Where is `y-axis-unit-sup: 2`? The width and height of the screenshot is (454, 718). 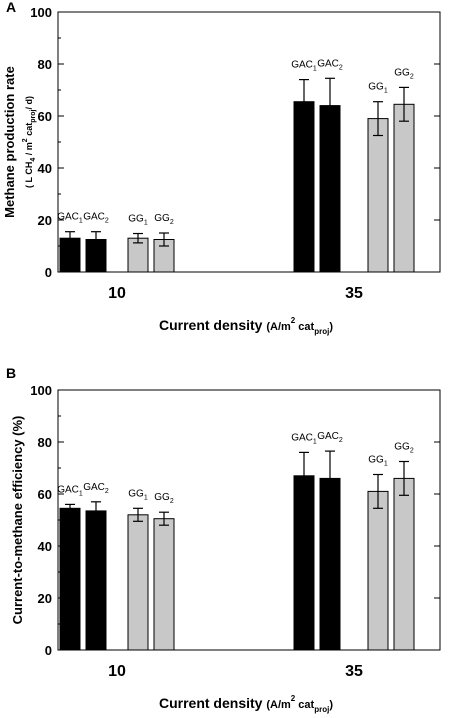 y-axis-unit-sup: 2 is located at coordinates (25, 140).